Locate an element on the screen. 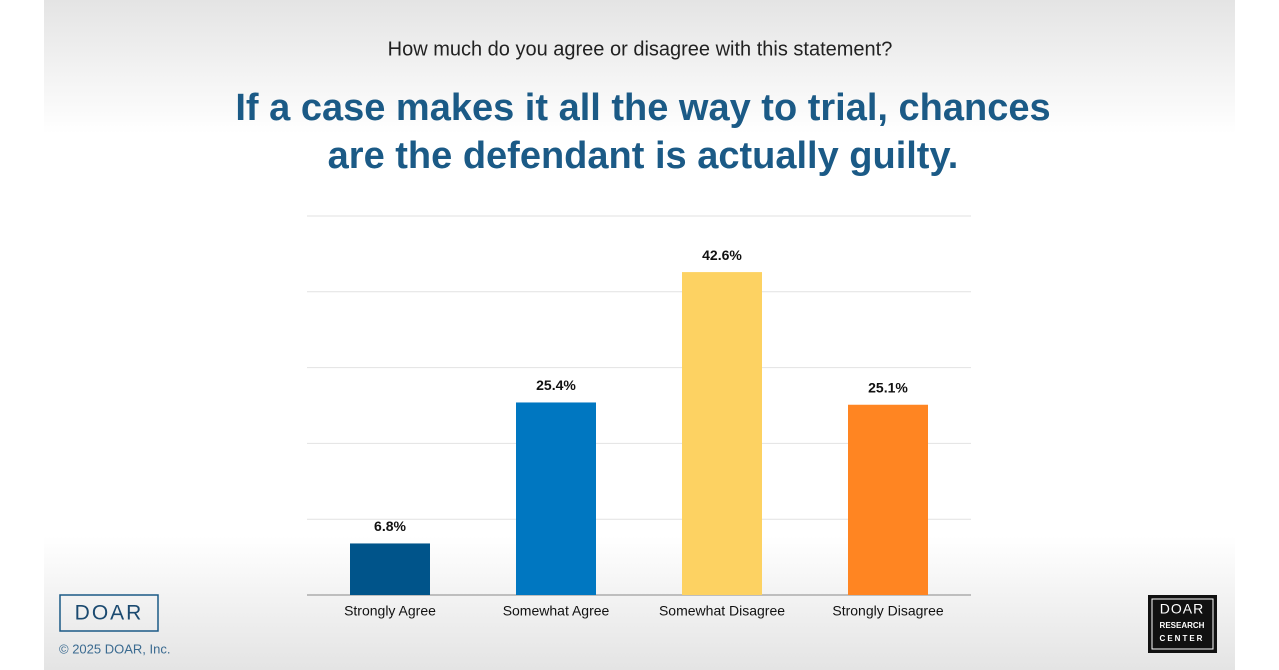  data-label: 42.6% is located at coordinates (722, 255).